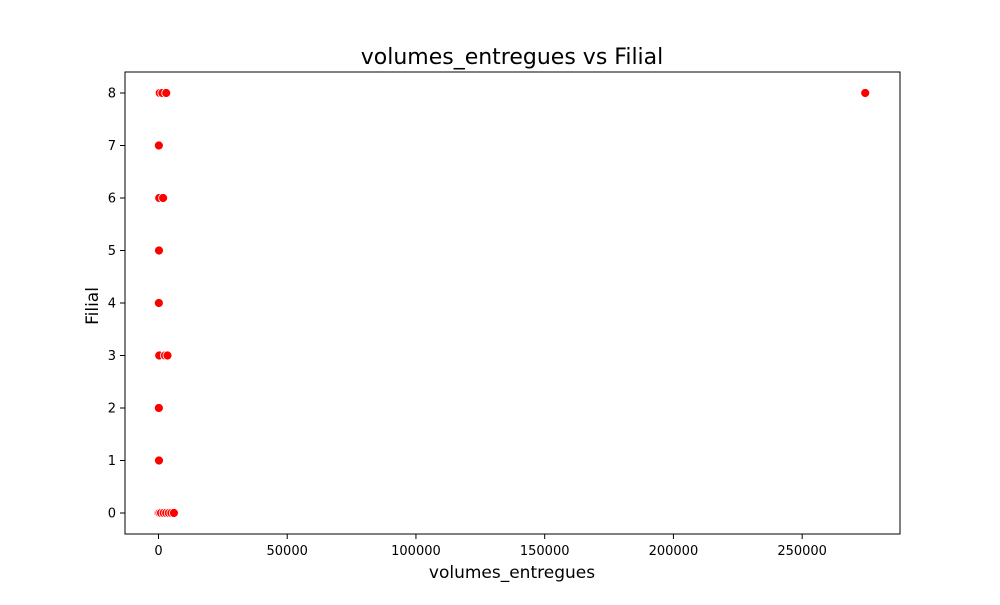 The height and width of the screenshot is (605, 1000). What do you see at coordinates (287, 551) in the screenshot?
I see `x-tick-label: 50000` at bounding box center [287, 551].